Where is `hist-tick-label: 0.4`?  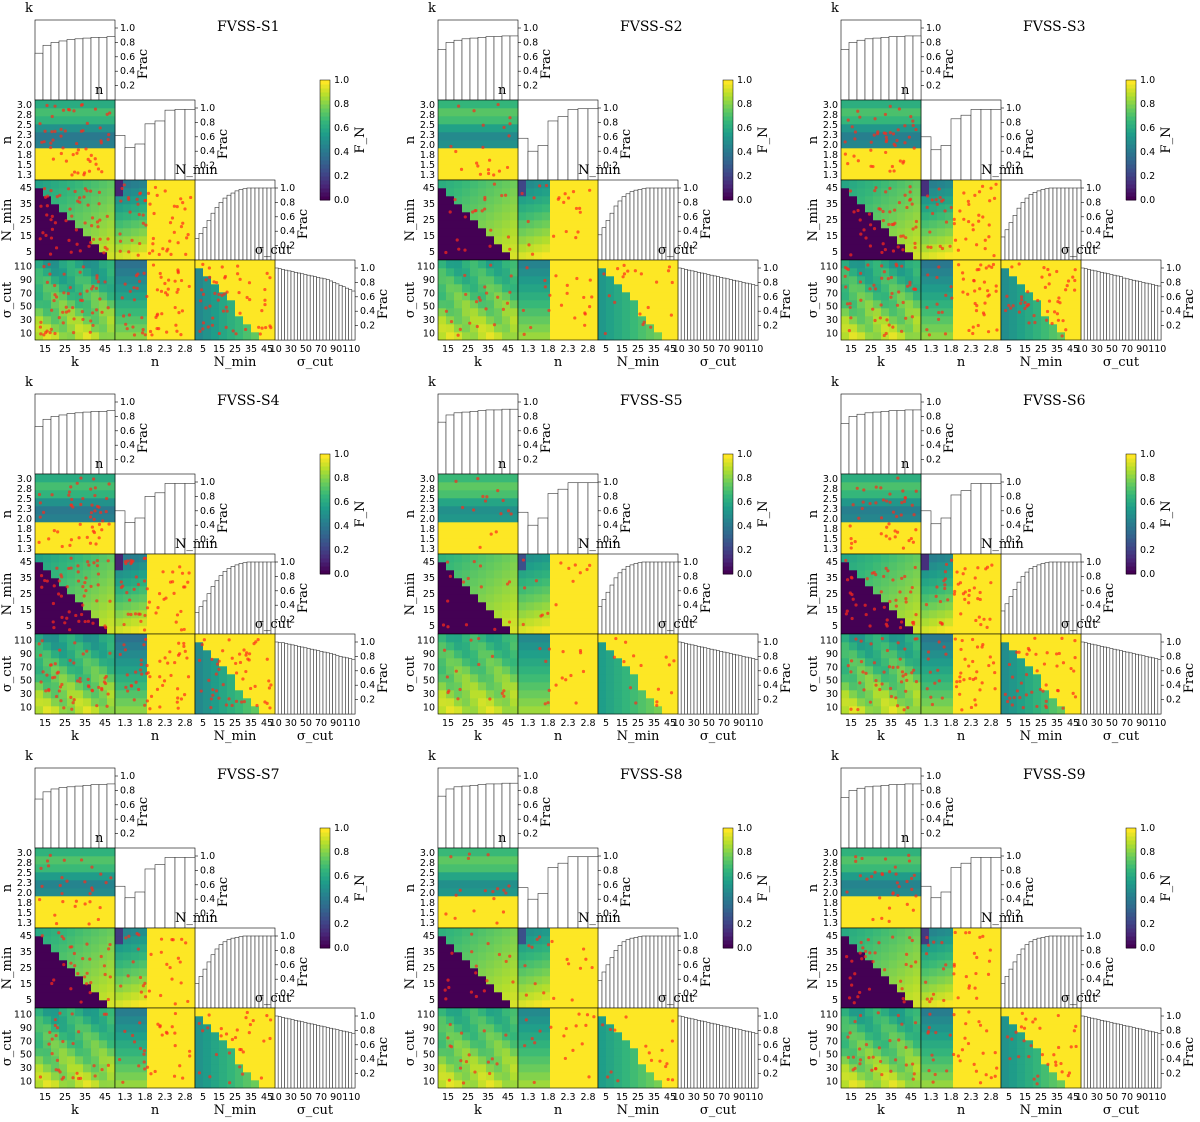
hist-tick-label: 0.4 is located at coordinates (690, 231).